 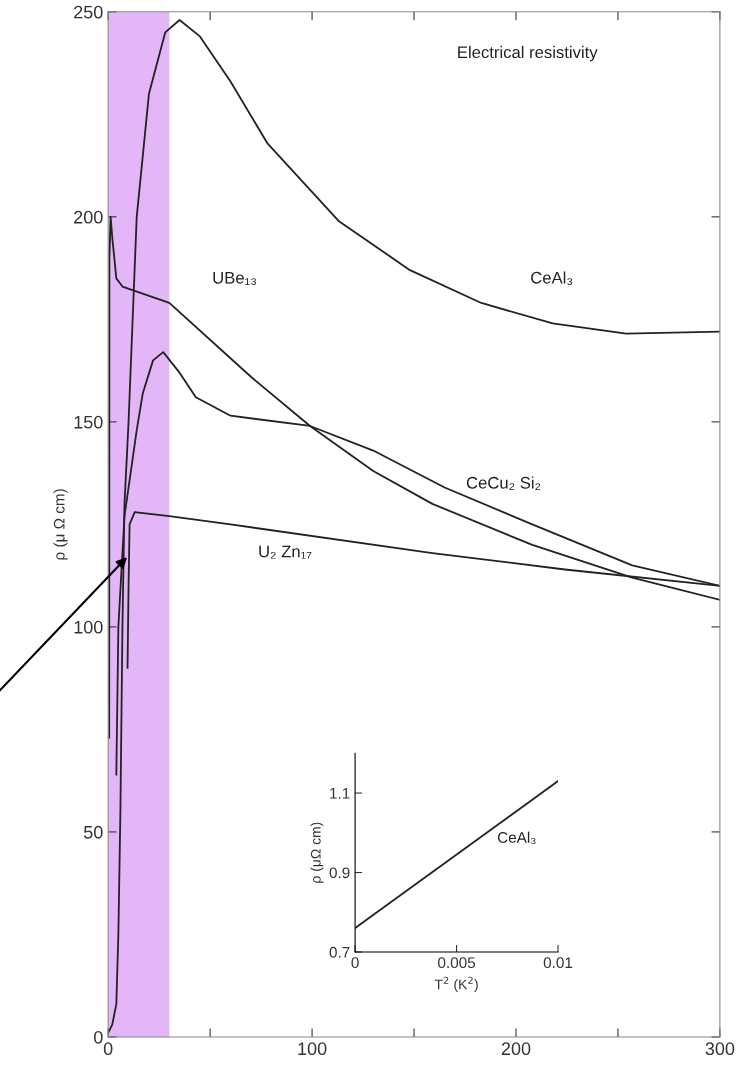 What do you see at coordinates (339, 952) in the screenshot?
I see `y-tick-label: 0.7` at bounding box center [339, 952].